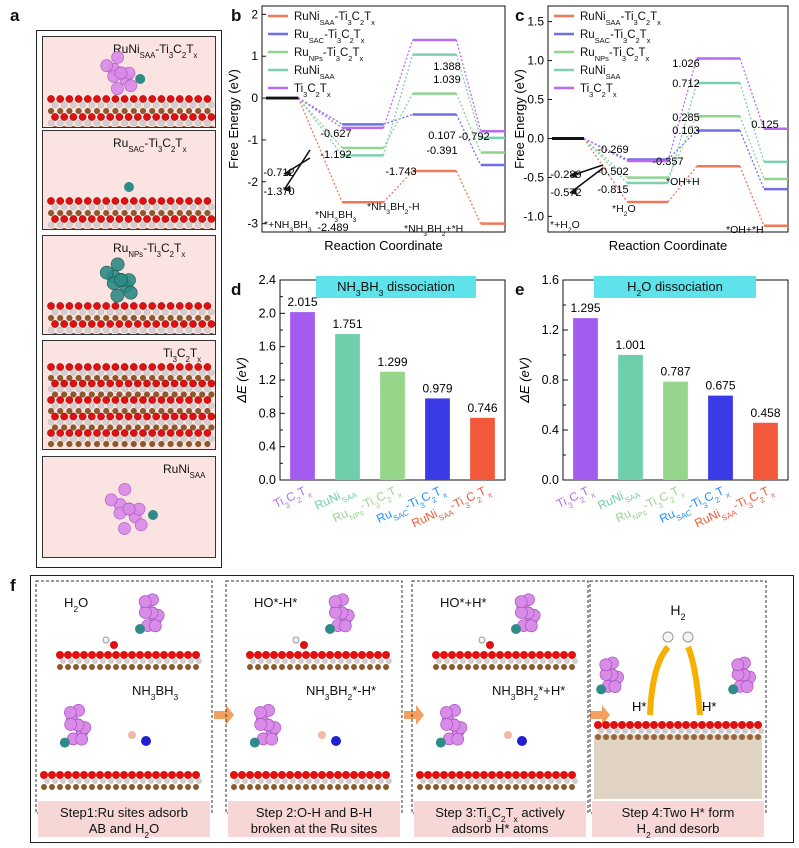  Describe the element at coordinates (129, 84) in the screenshot. I see `structure-box: RuNiSAA-Ti3C2Tx` at that location.